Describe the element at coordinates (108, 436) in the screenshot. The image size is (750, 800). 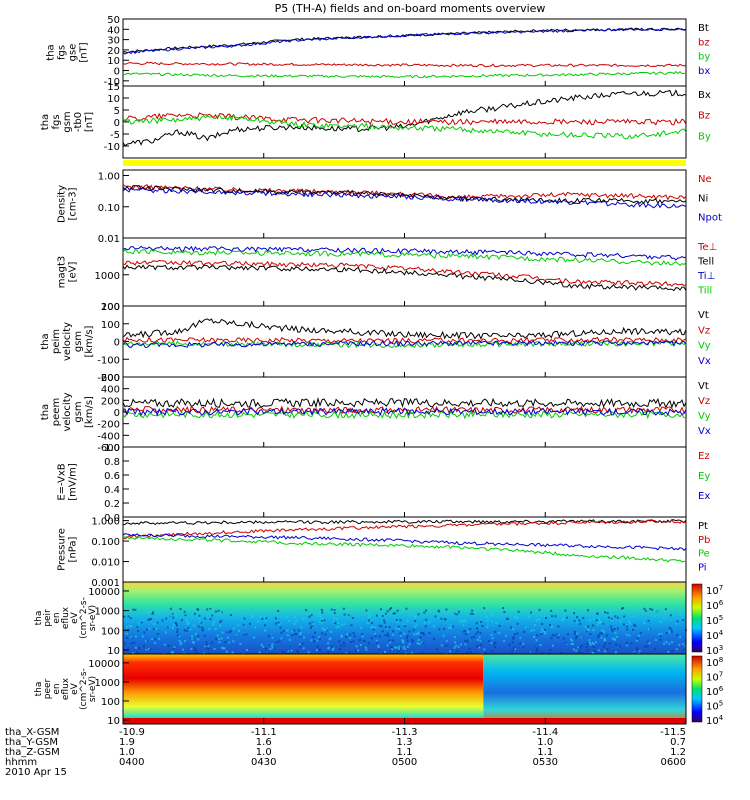
I see `y-tick-label: -400` at that location.